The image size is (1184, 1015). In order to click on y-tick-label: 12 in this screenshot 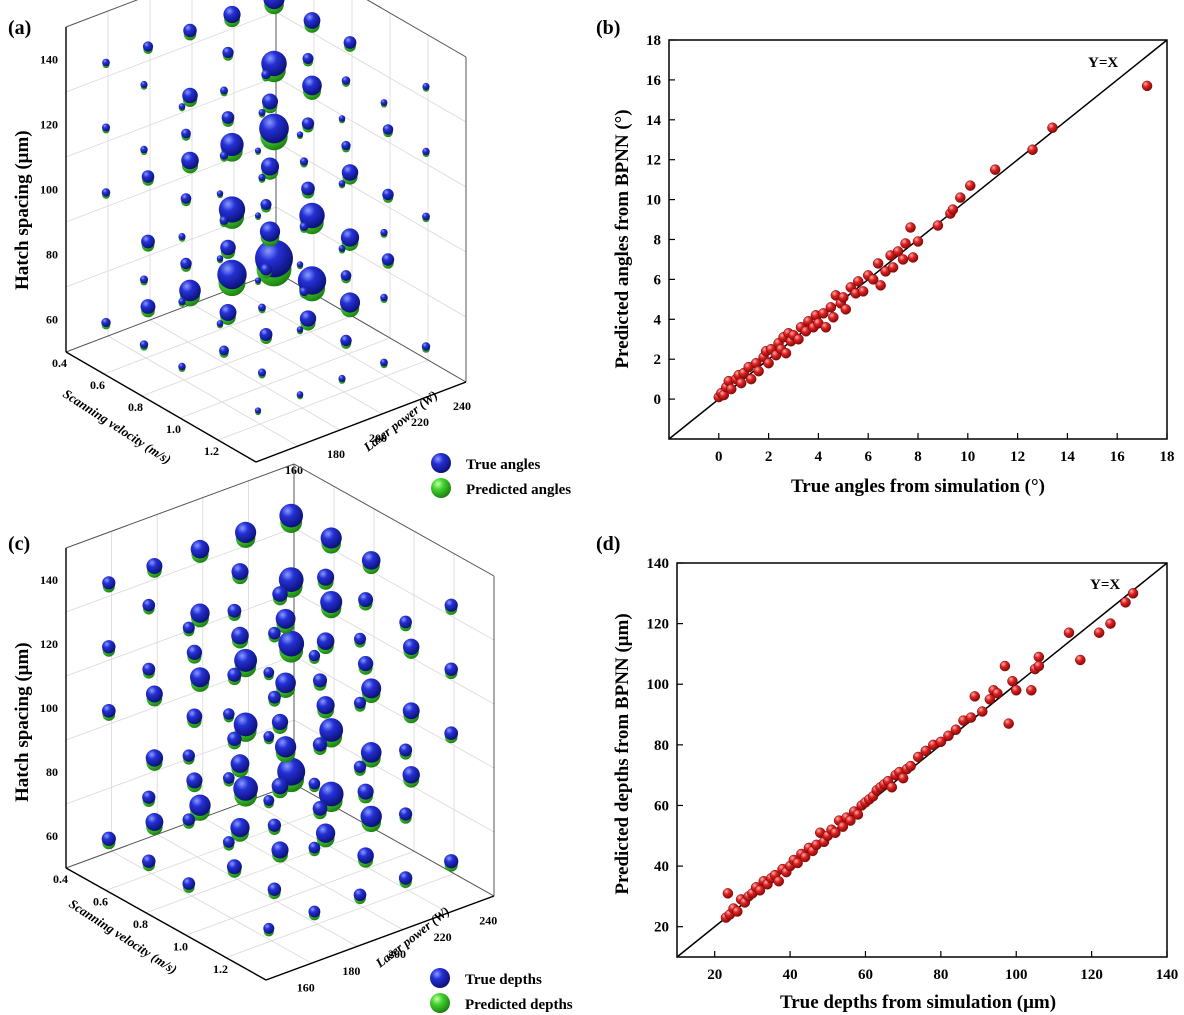, I will do `click(653, 161)`.